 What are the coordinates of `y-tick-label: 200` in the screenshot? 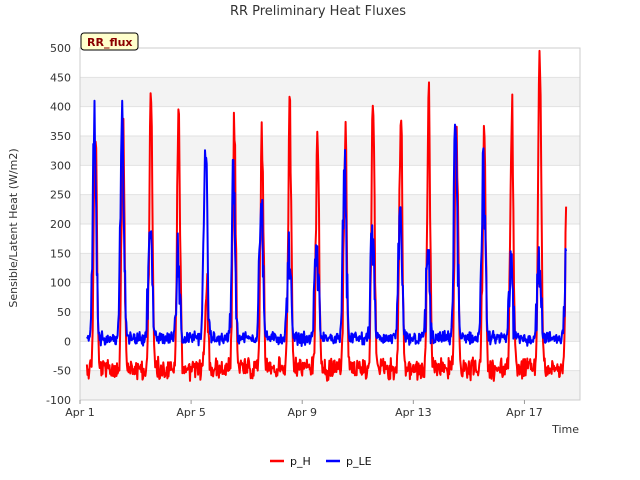 It's located at (60, 224).